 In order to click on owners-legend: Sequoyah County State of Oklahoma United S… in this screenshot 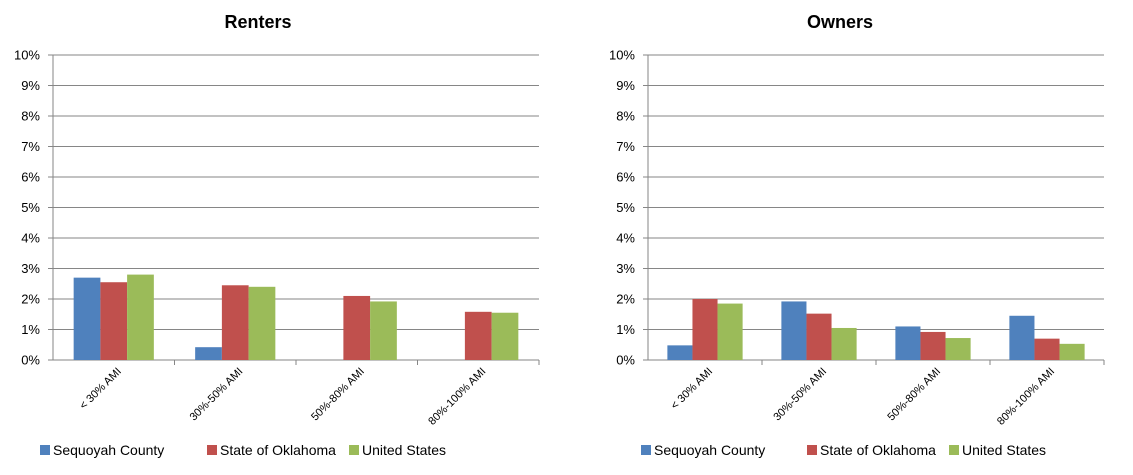, I will do `click(843, 450)`.